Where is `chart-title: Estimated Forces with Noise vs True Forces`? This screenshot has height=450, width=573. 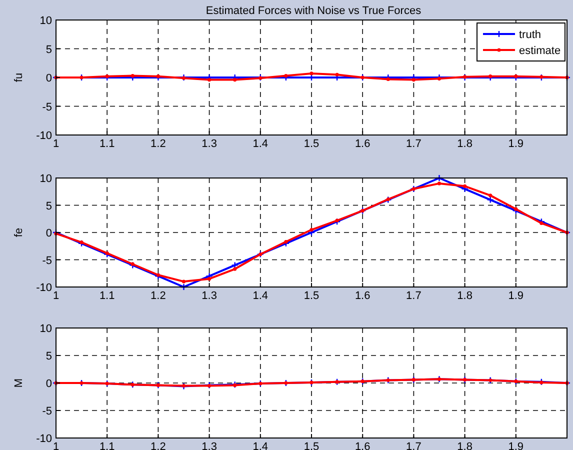 chart-title: Estimated Forces with Noise vs True Forces is located at coordinates (314, 11).